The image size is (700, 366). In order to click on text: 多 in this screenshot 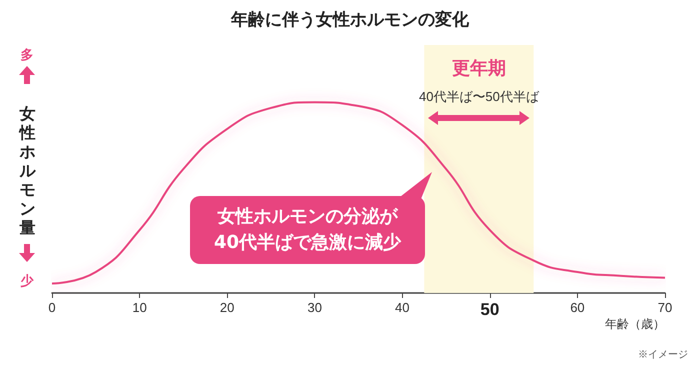, I will do `click(27, 55)`.